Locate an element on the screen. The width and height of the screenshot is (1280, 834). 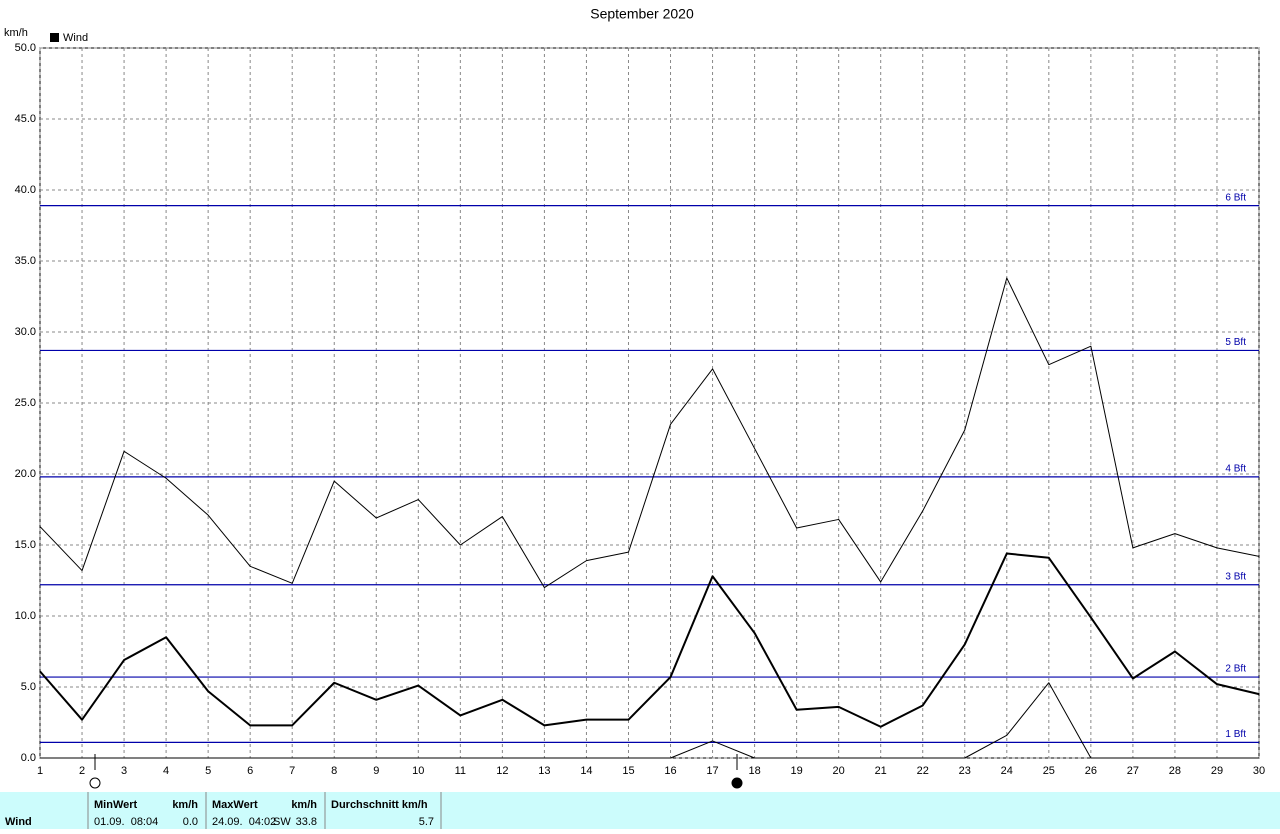
y-tick-label: 10.0 is located at coordinates (25, 616).